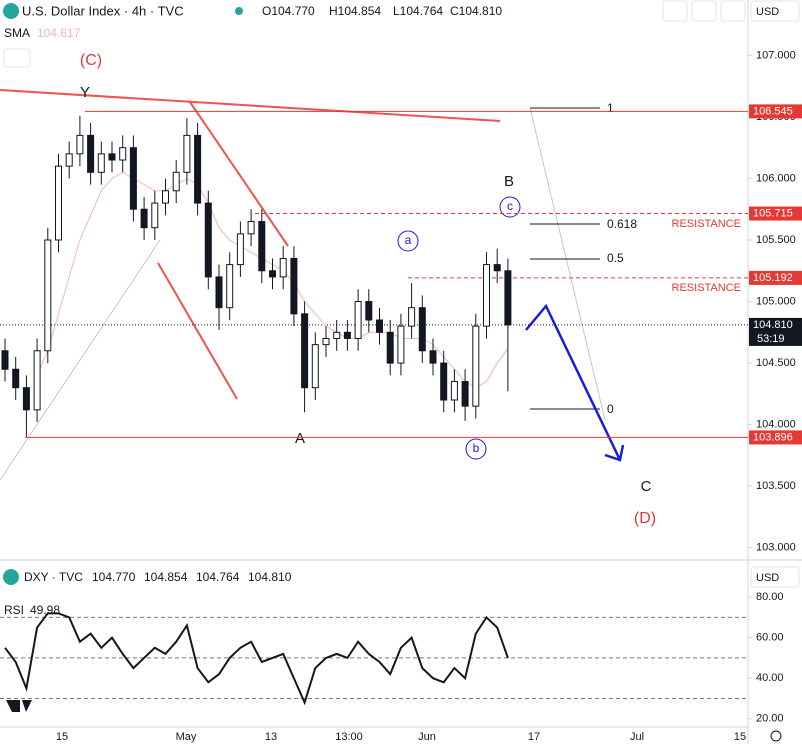 This screenshot has width=802, height=744. Describe the element at coordinates (418, 11) in the screenshot. I see `ohlc-low: L104.764` at that location.